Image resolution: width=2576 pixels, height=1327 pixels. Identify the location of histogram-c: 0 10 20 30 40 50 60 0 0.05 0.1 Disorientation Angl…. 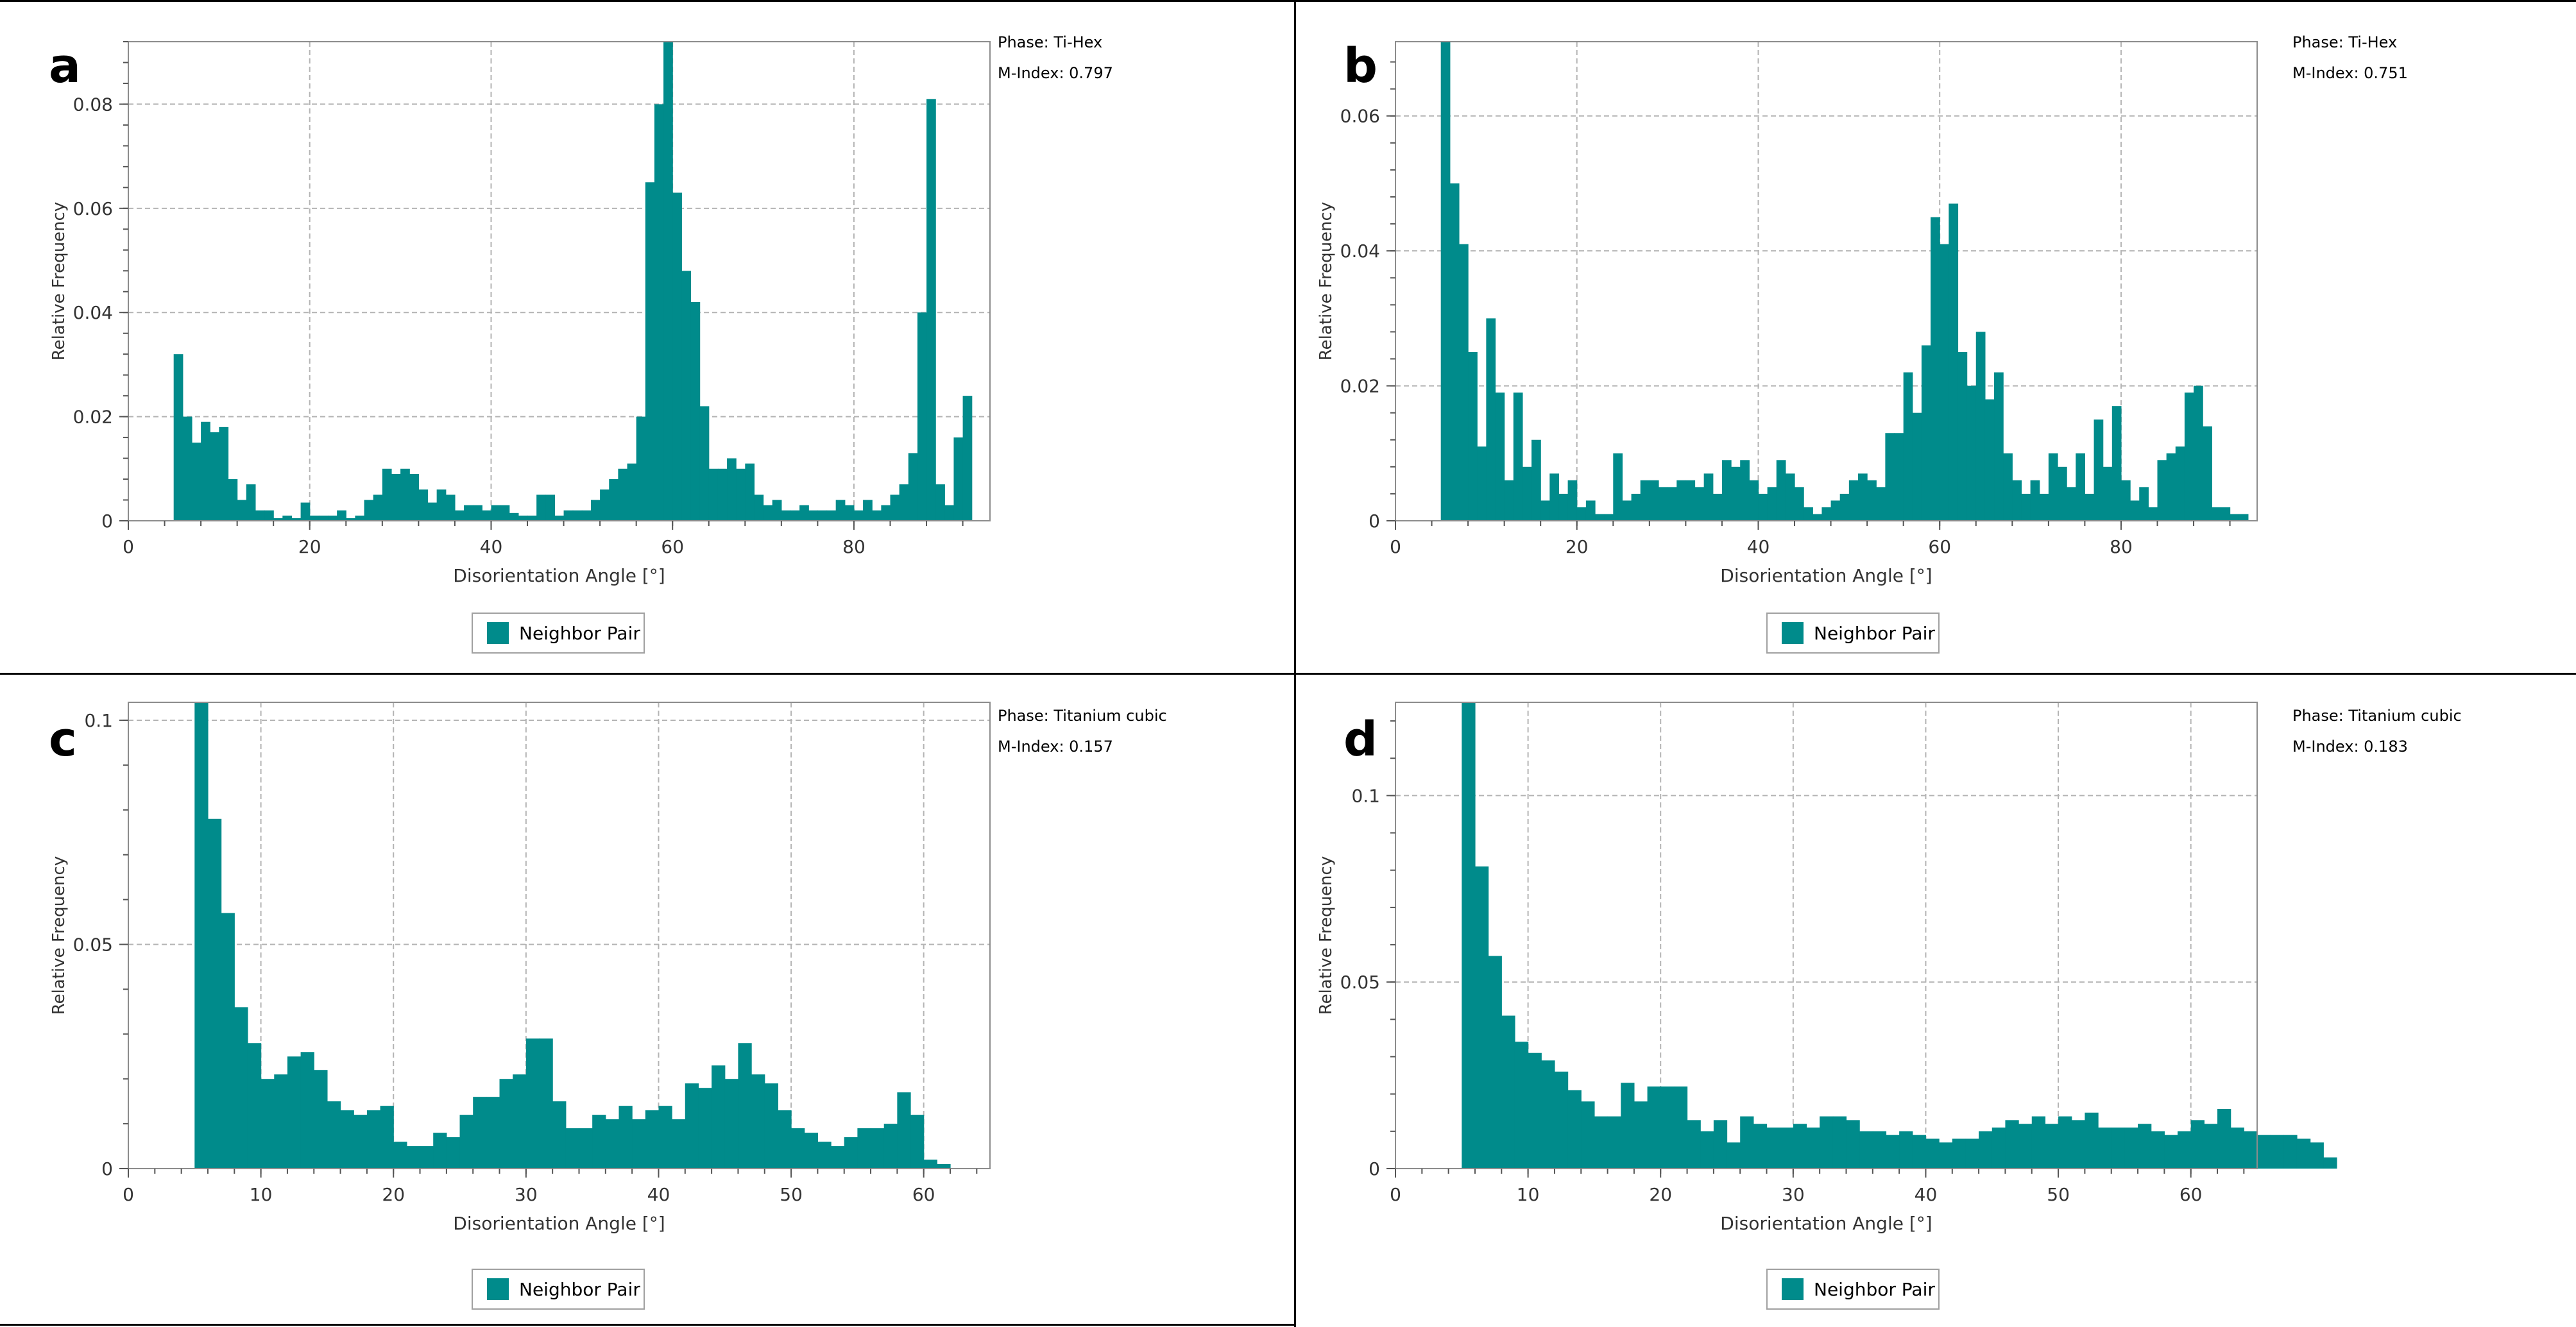
(520, 968).